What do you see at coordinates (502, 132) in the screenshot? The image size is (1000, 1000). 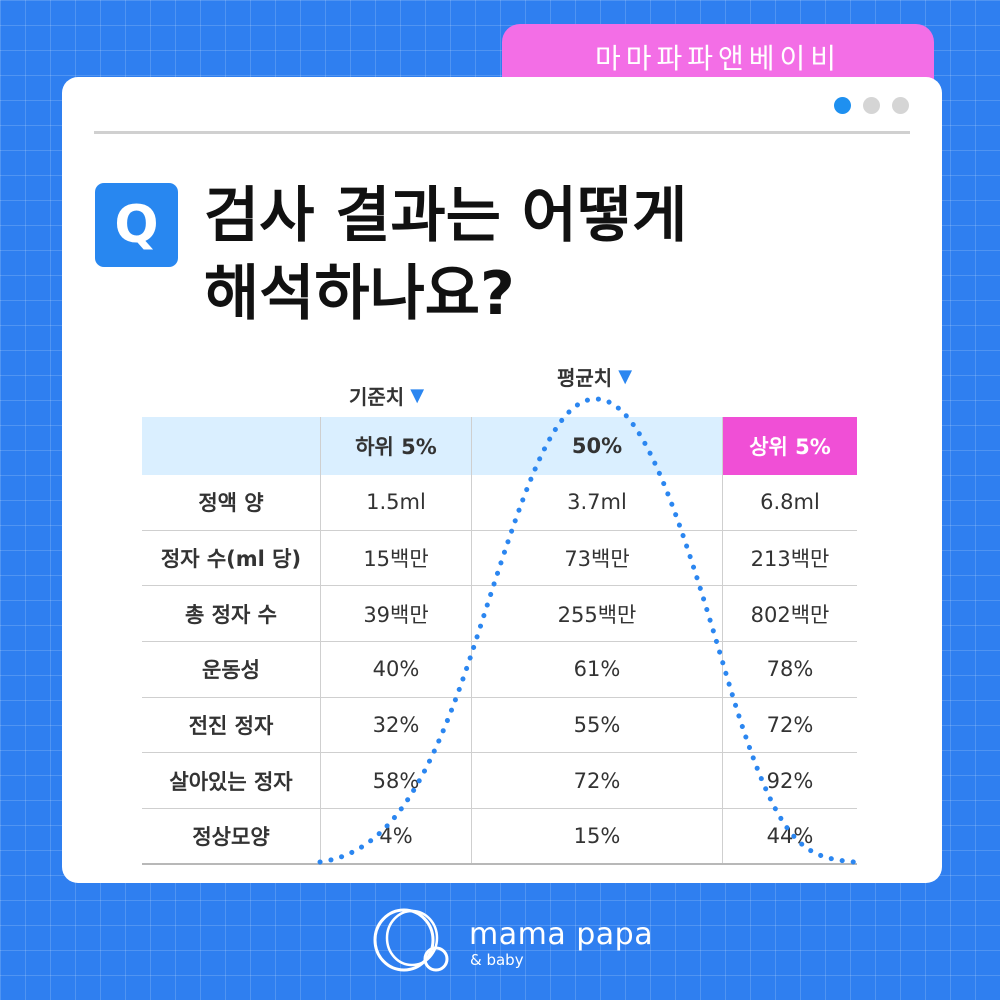 I see `divider` at bounding box center [502, 132].